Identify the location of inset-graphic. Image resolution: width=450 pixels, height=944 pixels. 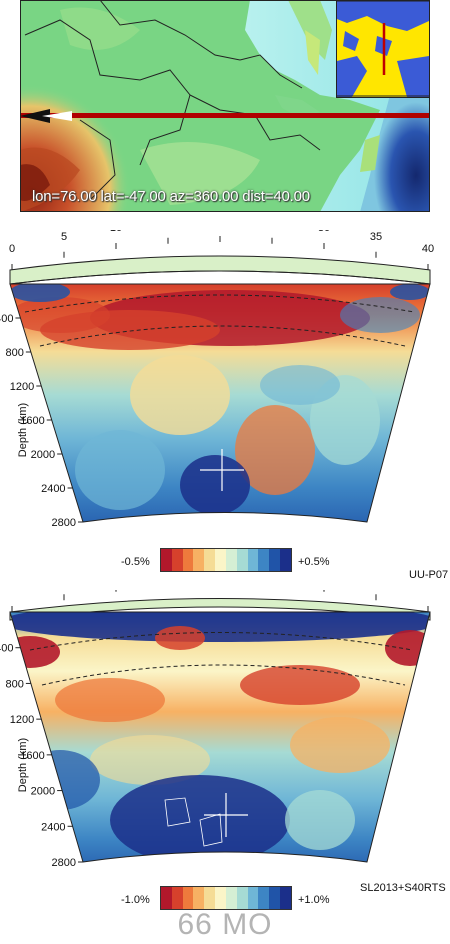
(383, 49).